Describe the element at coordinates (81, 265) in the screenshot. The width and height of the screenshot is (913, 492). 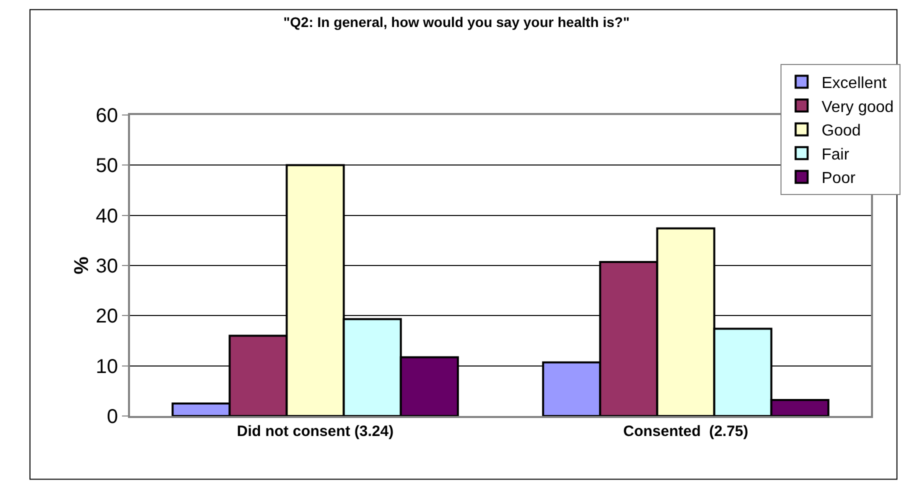
I see `y-axis-title: %` at that location.